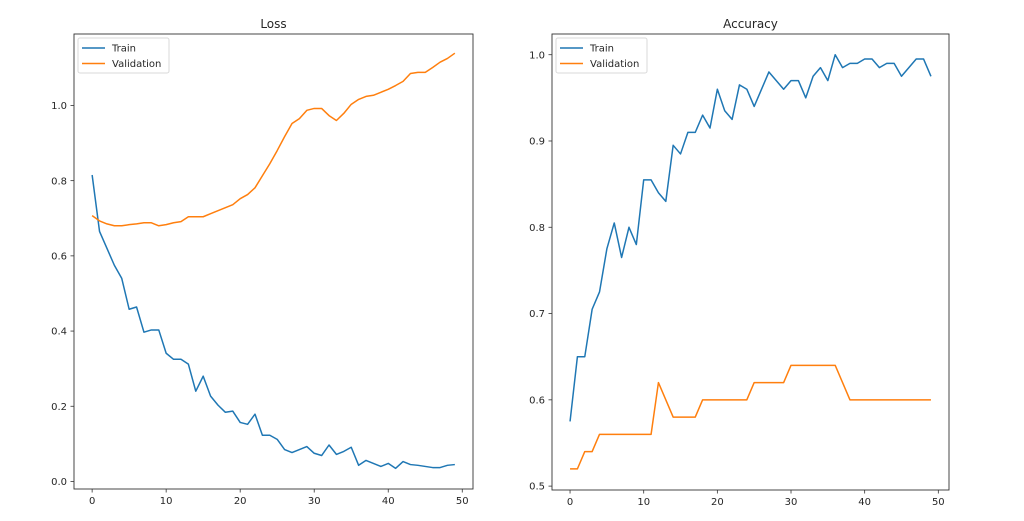  What do you see at coordinates (750, 24) in the screenshot?
I see `chart-title: Accuracy` at bounding box center [750, 24].